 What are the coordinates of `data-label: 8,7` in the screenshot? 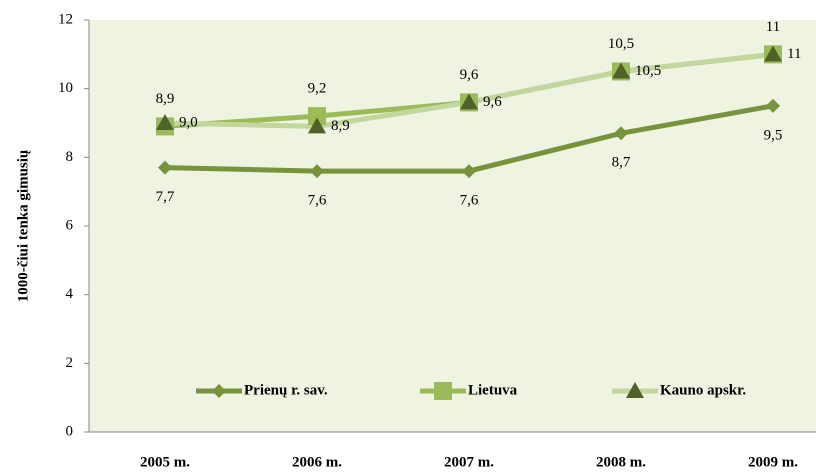 It's located at (621, 163).